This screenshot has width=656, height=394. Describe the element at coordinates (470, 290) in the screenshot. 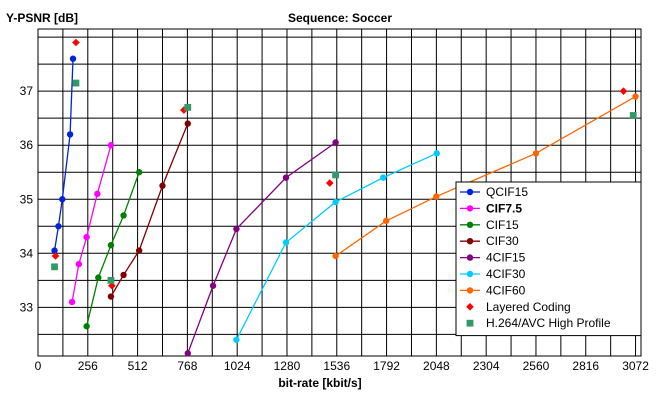

I see `legend-marker-4cif60` at that location.